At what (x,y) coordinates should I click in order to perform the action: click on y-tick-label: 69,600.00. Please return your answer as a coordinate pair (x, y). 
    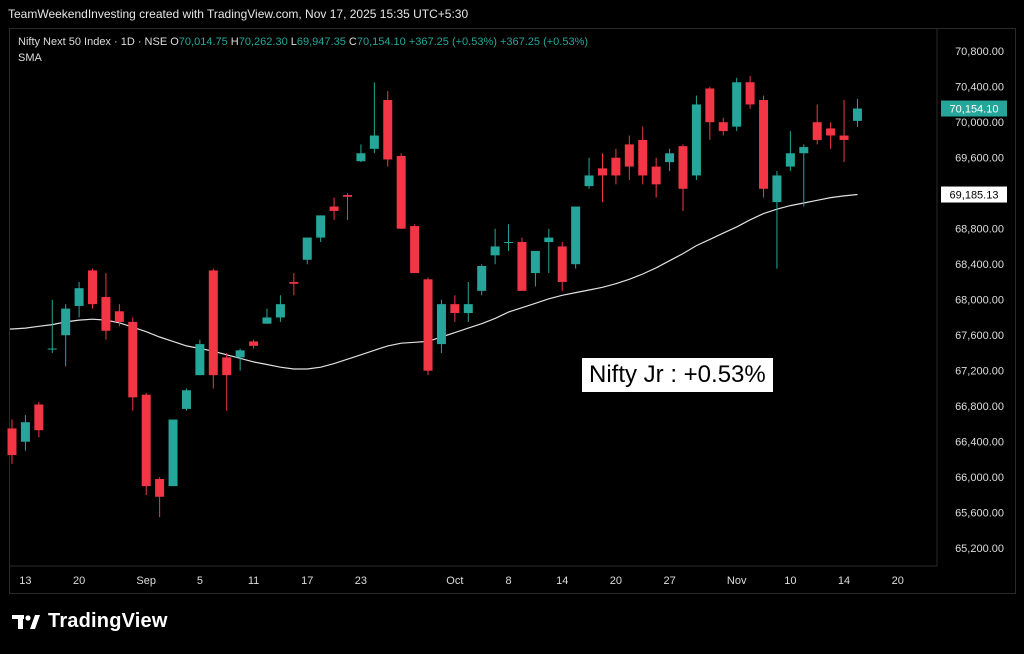
    Looking at the image, I should click on (979, 159).